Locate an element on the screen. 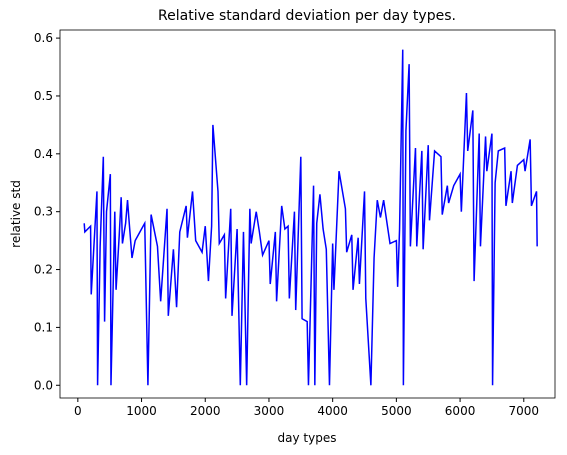 The height and width of the screenshot is (455, 567). x-tick-label: 2000 is located at coordinates (205, 411).